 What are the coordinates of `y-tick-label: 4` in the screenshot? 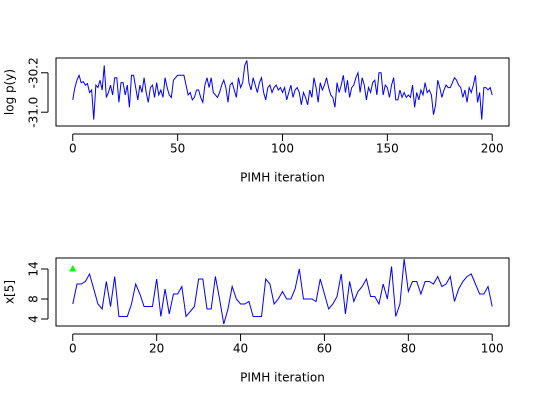 It's located at (34, 319).